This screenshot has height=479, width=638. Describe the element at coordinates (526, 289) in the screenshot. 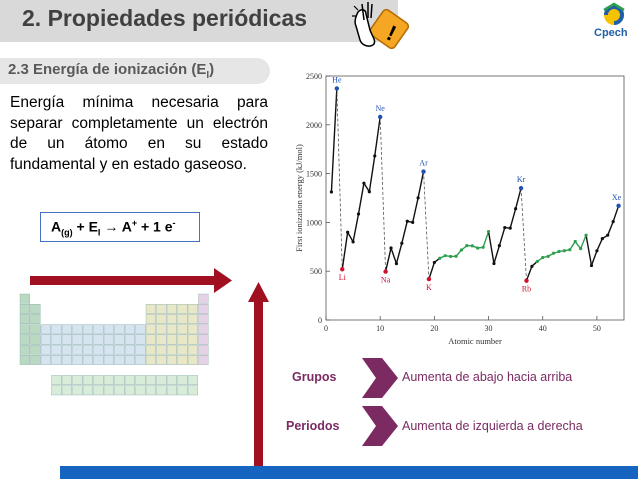

I see `element-label: Rb` at that location.